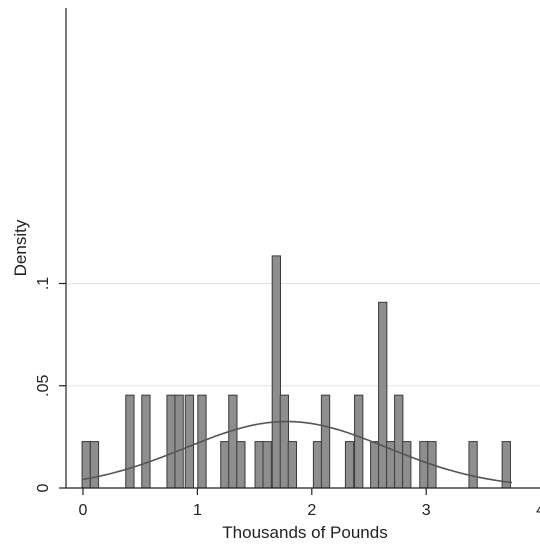 This screenshot has height=550, width=540. Describe the element at coordinates (197, 510) in the screenshot. I see `x-tick-label: 1` at that location.